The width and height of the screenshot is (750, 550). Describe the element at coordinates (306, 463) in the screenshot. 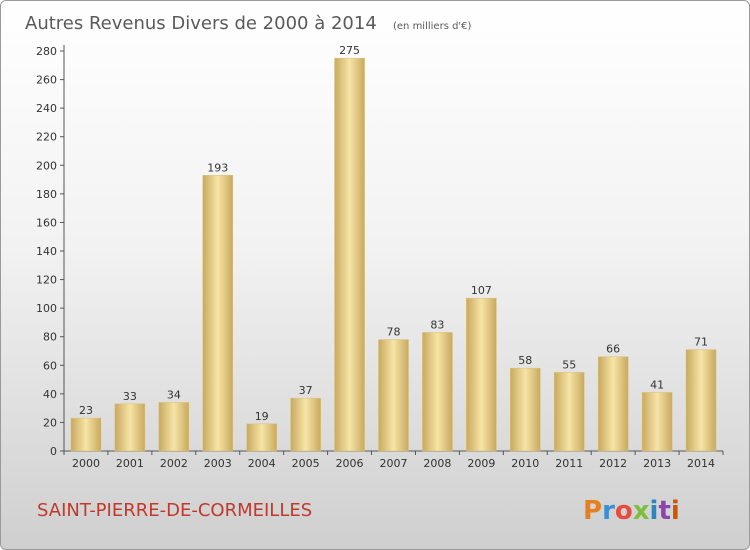

I see `x-tick-label: 2005` at that location.